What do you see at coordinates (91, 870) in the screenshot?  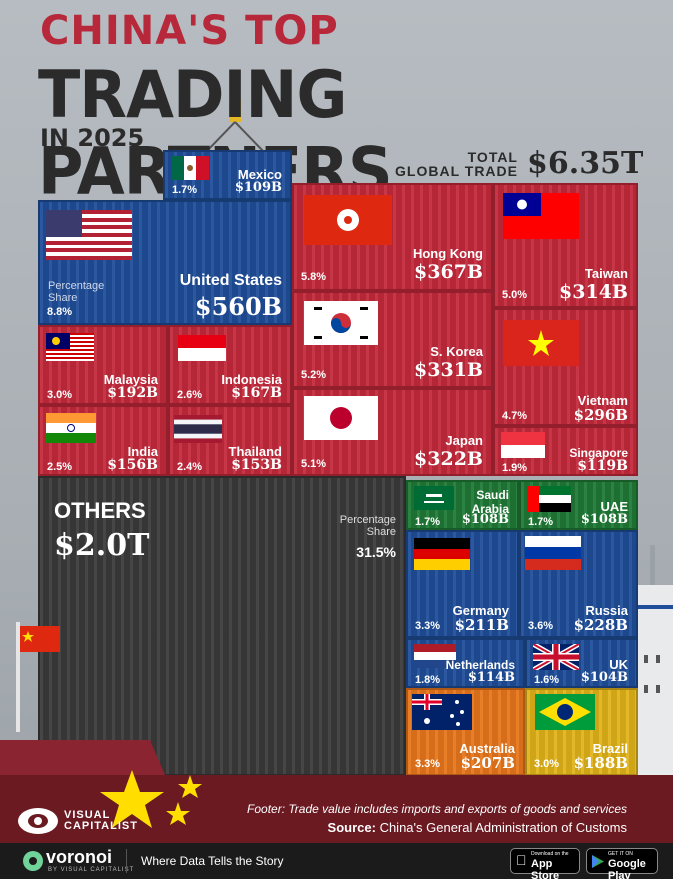 I see `voronoi-sub: BY VISUAL CAPITALIST` at bounding box center [91, 870].